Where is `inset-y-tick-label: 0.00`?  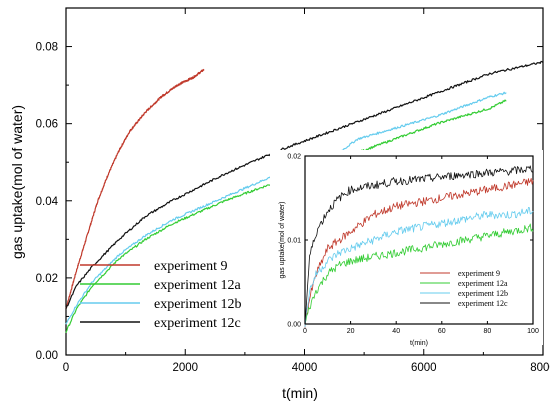
inset-y-tick-label: 0.00 is located at coordinates (294, 325).